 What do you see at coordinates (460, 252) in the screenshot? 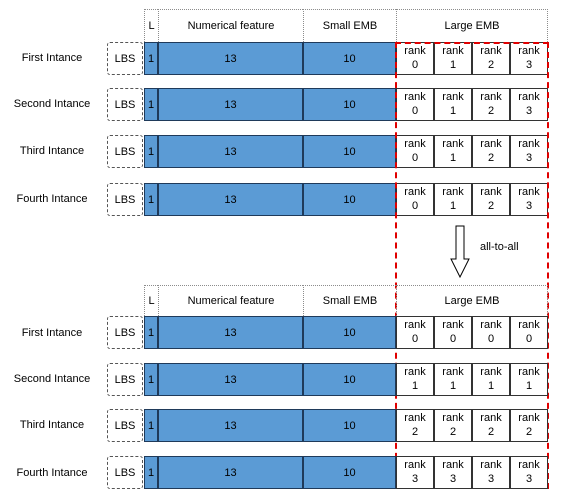
I see `down-arrow-icon` at bounding box center [460, 252].